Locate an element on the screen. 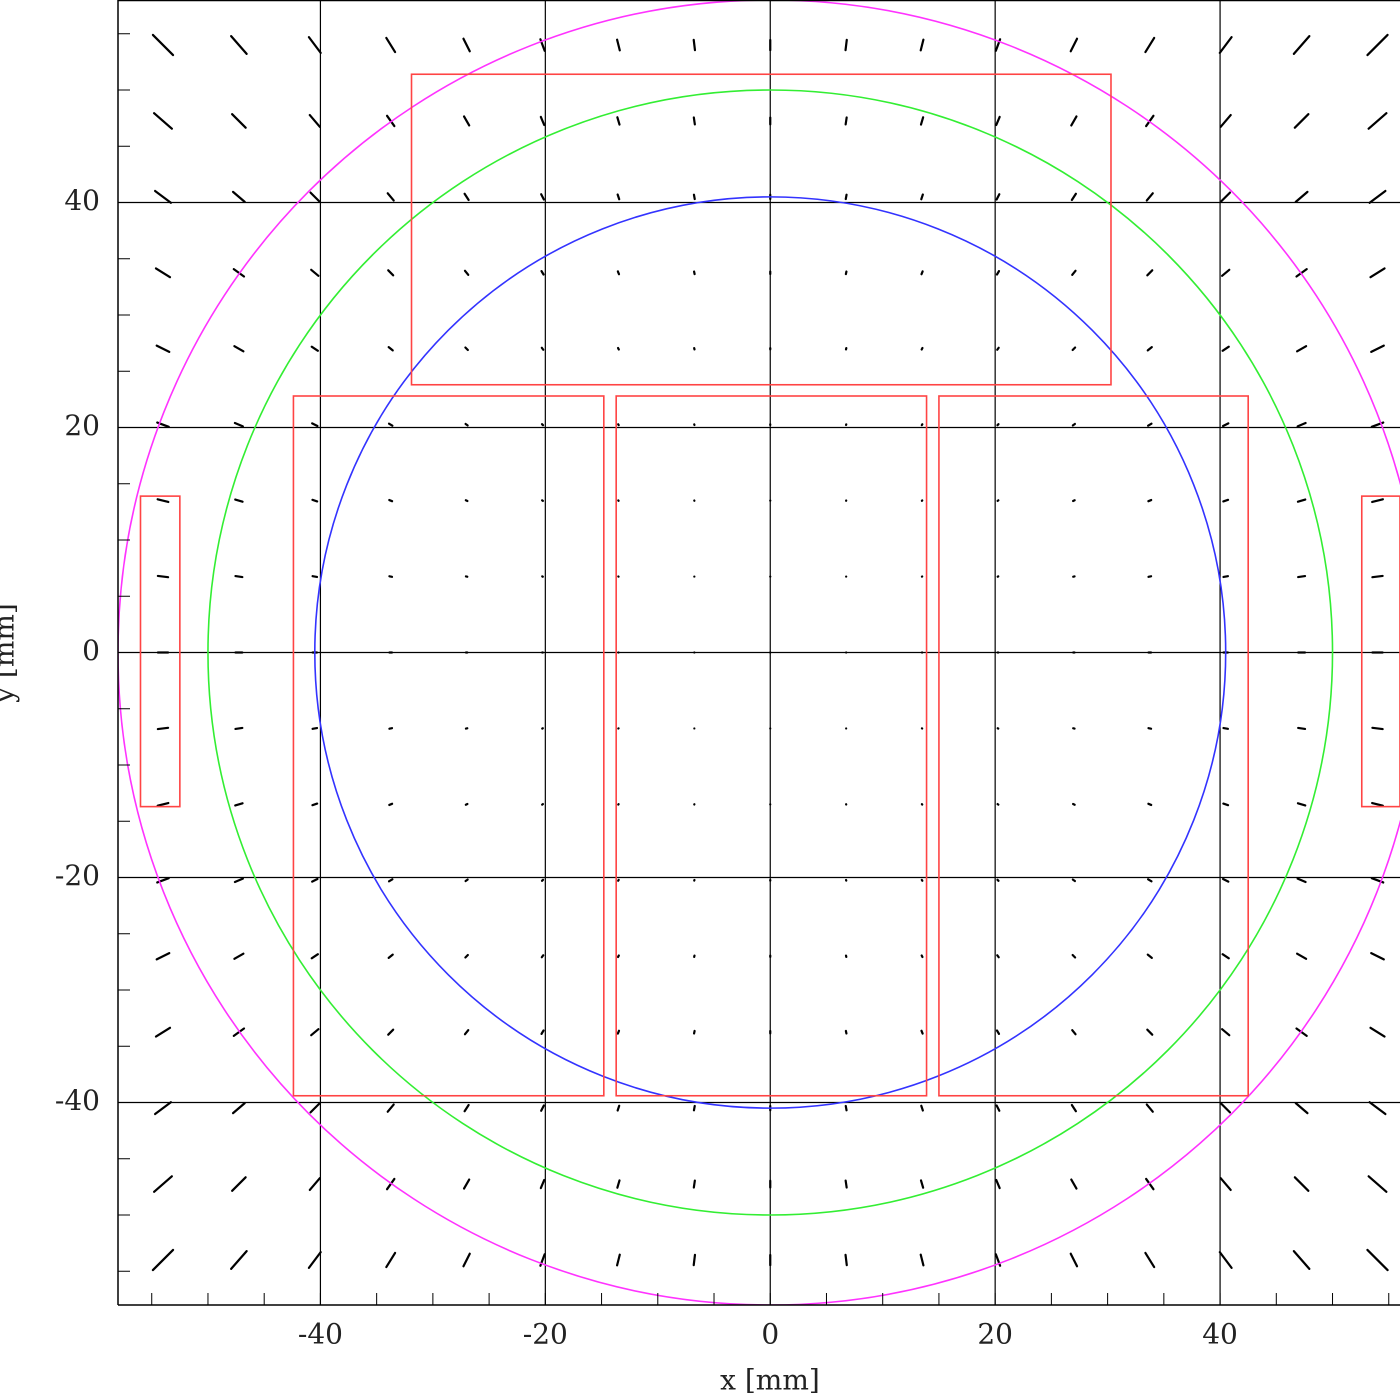  y-axis-label: y [mm] is located at coordinates (10, 653).